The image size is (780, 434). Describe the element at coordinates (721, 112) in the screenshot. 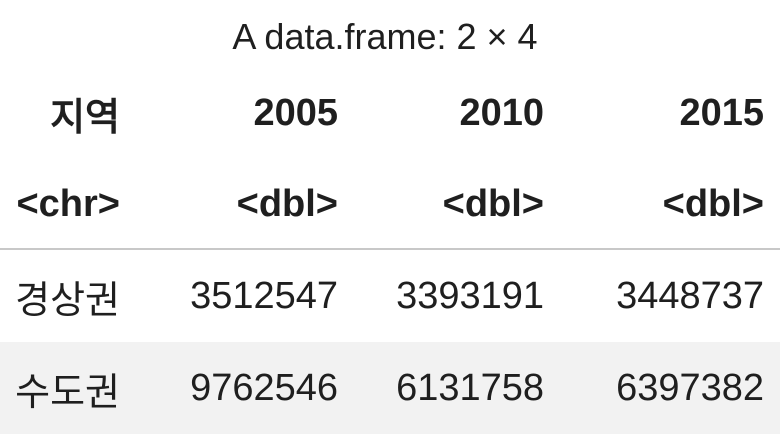

I see `column-header: 2015` at that location.